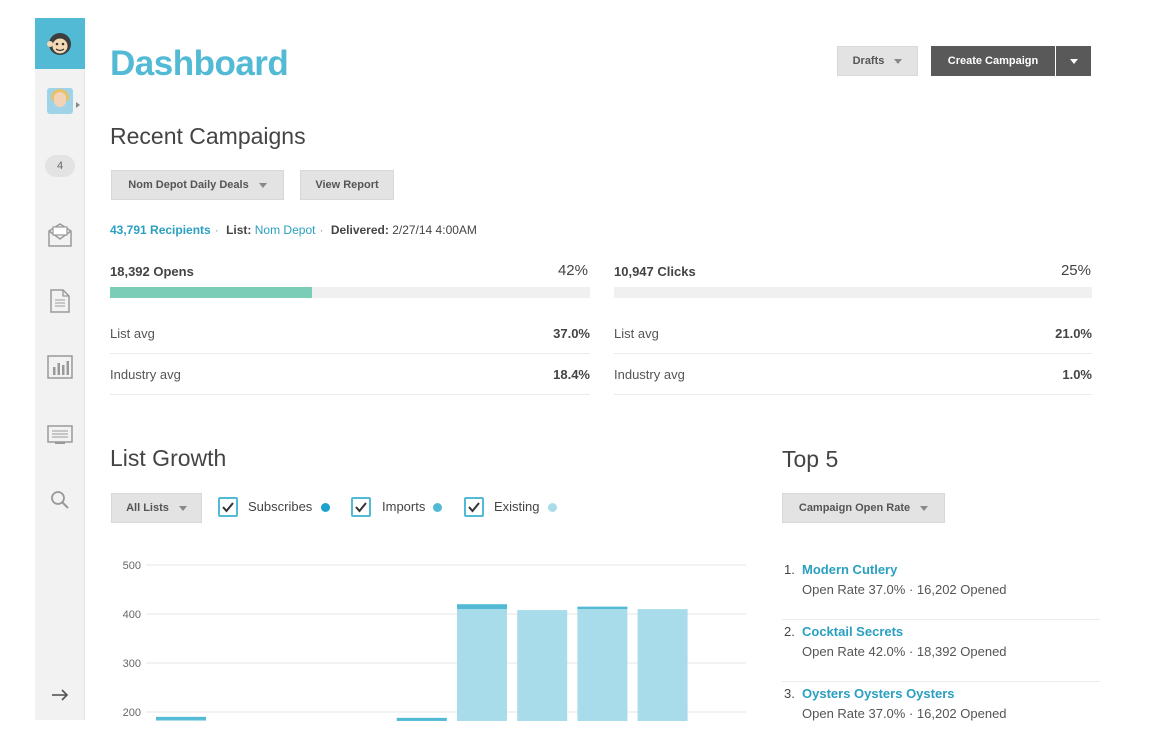 This screenshot has height=737, width=1162. What do you see at coordinates (239, 230) in the screenshot?
I see `list-label: List:` at bounding box center [239, 230].